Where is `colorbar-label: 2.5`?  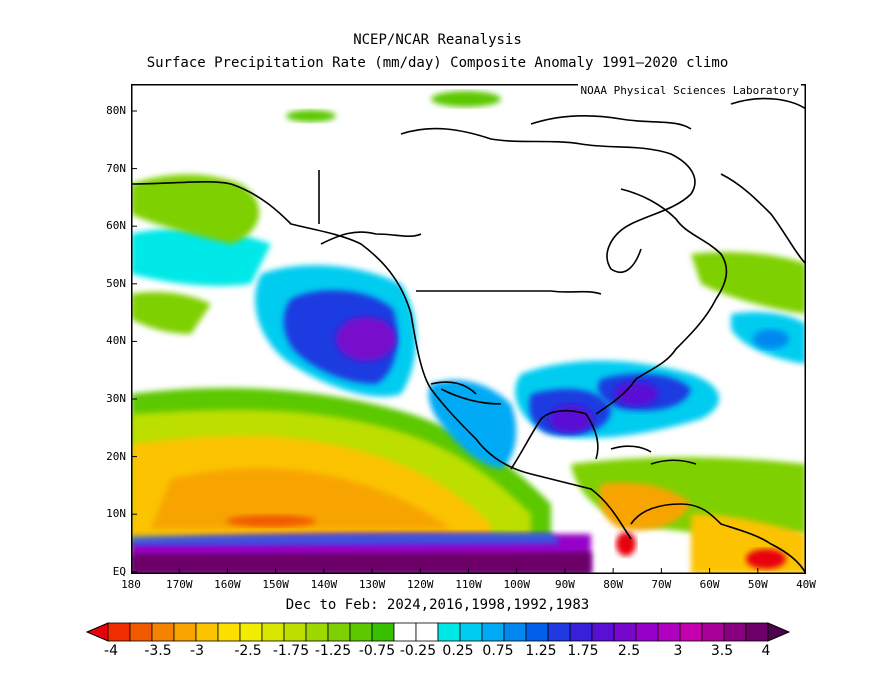
colorbar-label: 2.5 is located at coordinates (629, 651).